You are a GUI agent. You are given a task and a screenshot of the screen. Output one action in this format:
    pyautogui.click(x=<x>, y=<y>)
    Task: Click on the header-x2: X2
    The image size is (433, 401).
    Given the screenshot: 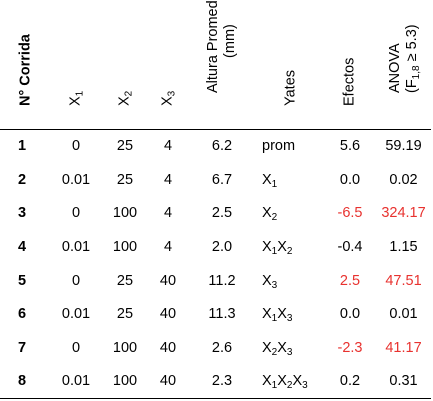 What is the action you would take?
    pyautogui.click(x=125, y=64)
    